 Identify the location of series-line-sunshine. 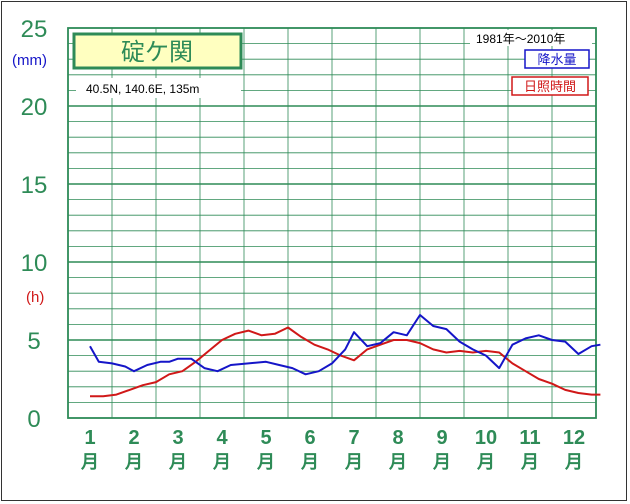
(345, 362).